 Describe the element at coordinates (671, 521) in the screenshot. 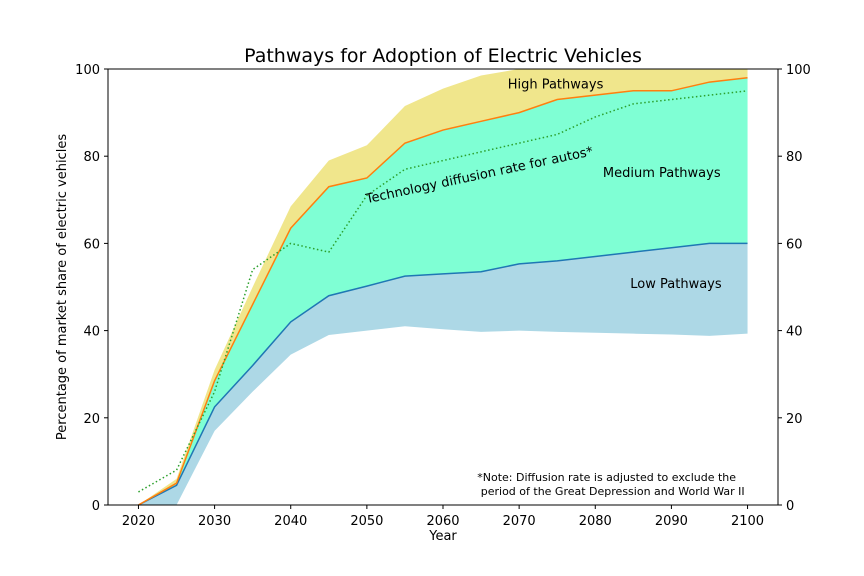

I see `x-tick-label: 2090` at that location.